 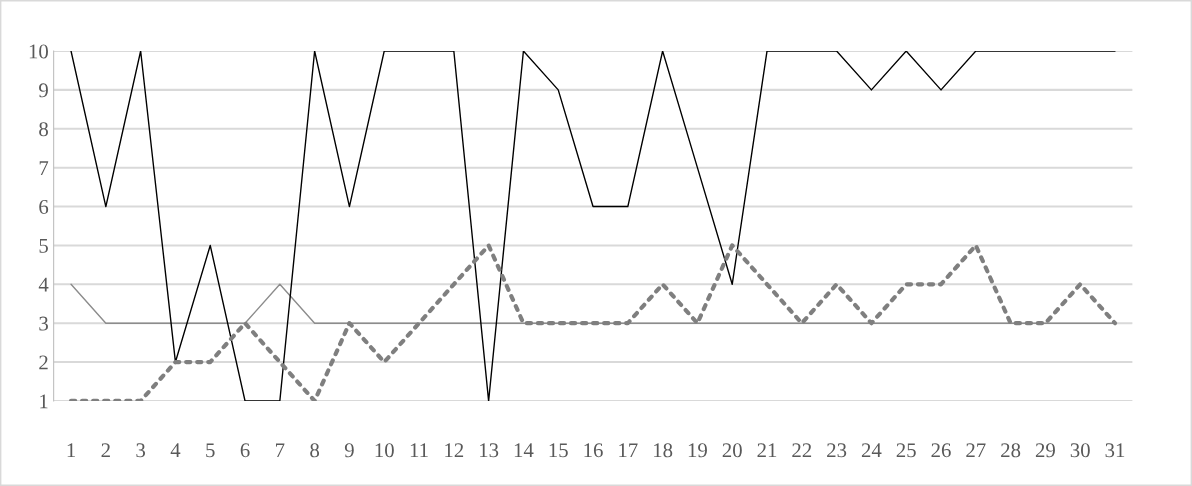 I want to click on x-tick-label: 1, so click(x=71, y=450).